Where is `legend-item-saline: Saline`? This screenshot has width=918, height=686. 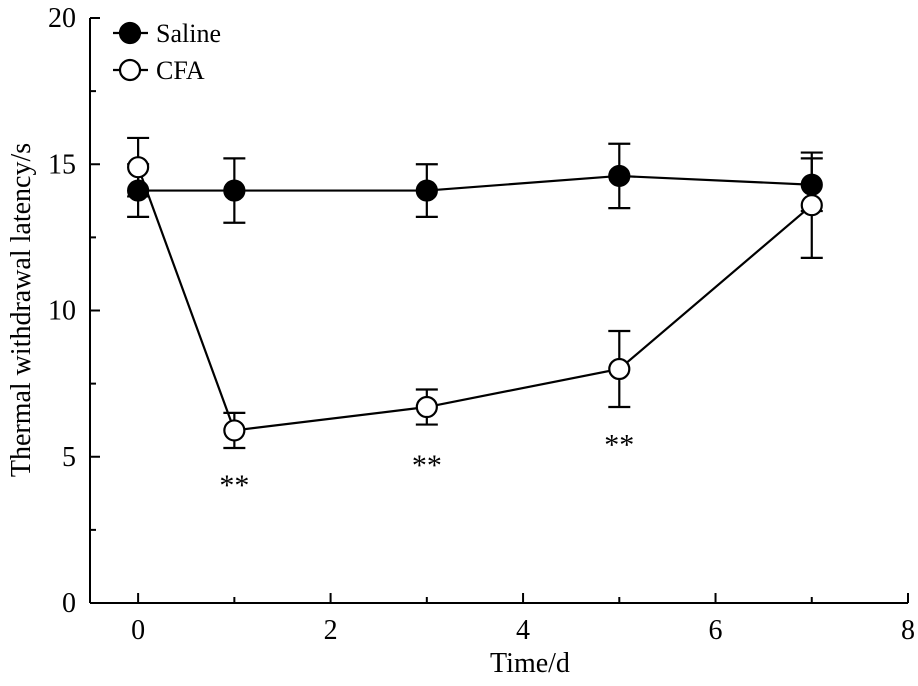 legend-item-saline: Saline is located at coordinates (167, 33).